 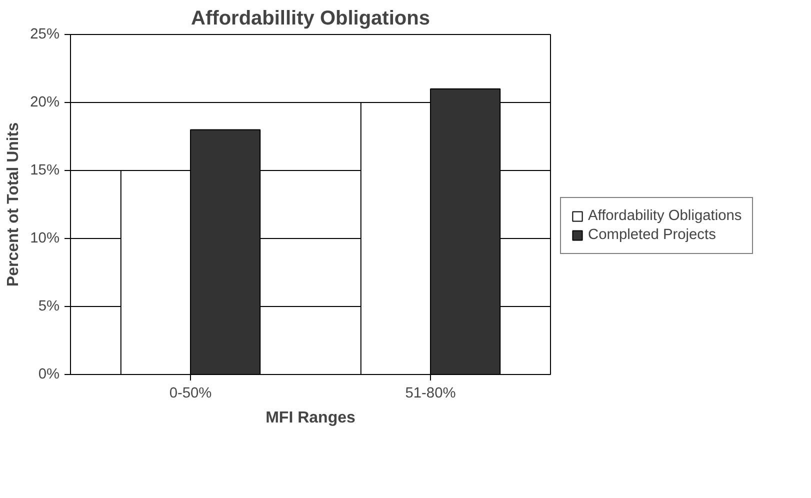 What do you see at coordinates (430, 394) in the screenshot?
I see `x-tick-label: 51-80%` at bounding box center [430, 394].